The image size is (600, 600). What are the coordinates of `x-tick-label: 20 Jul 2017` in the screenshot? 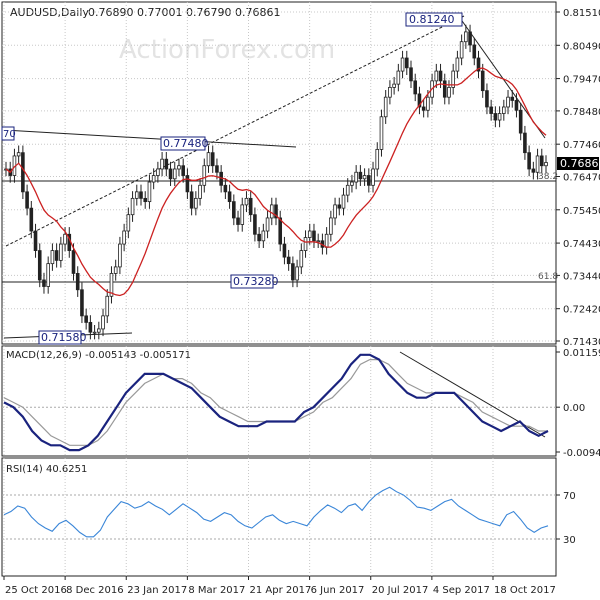 It's located at (400, 590).